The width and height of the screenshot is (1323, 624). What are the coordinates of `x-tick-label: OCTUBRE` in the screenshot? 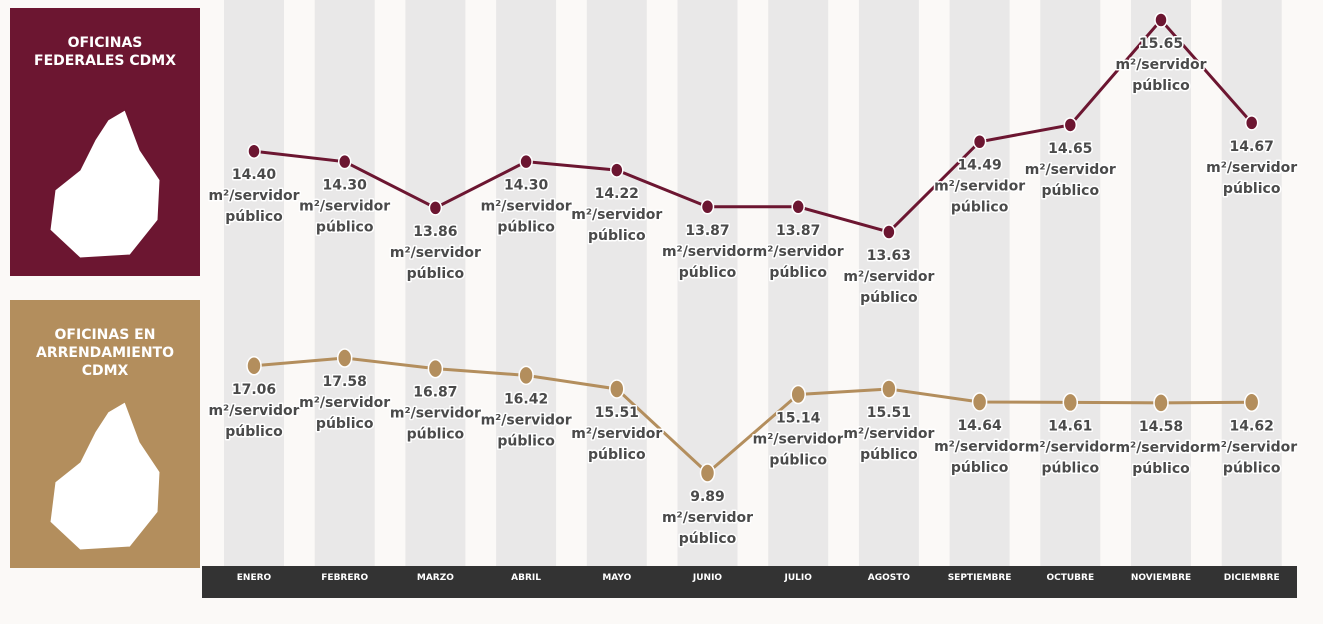 It's located at (1070, 578).